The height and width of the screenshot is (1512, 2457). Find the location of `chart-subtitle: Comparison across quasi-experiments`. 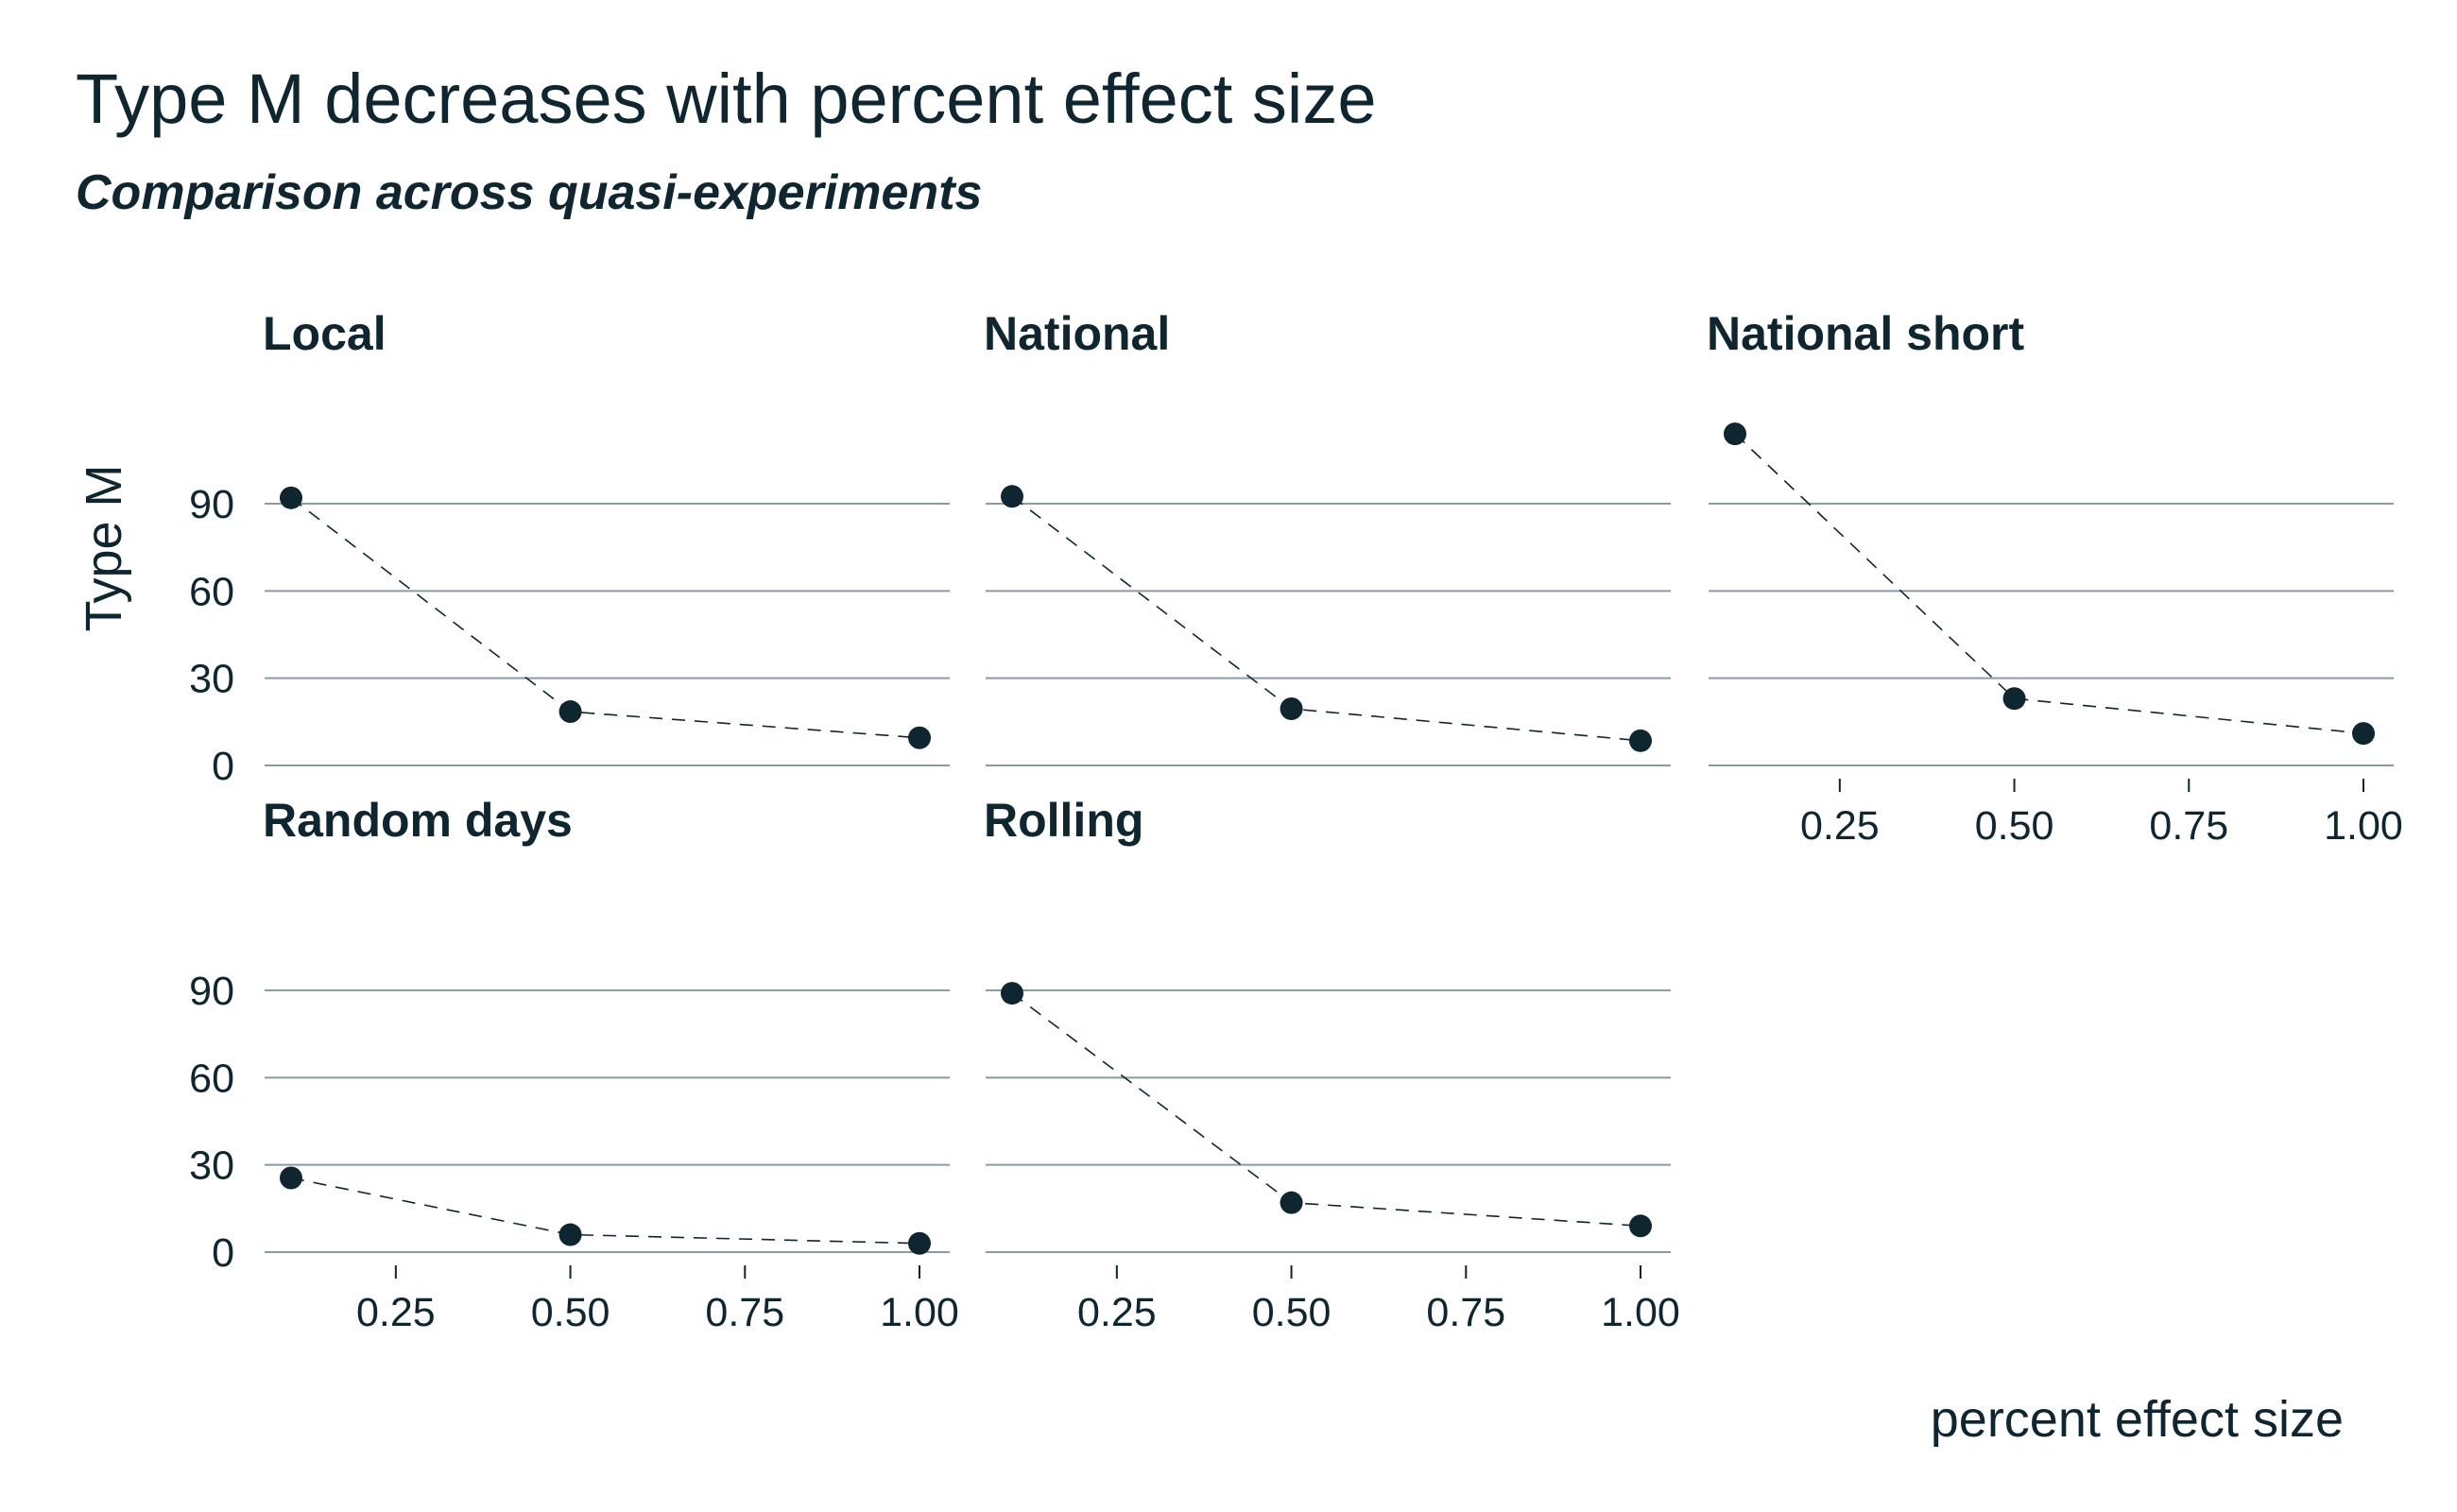

chart-subtitle: Comparison across quasi-experiments is located at coordinates (529, 192).